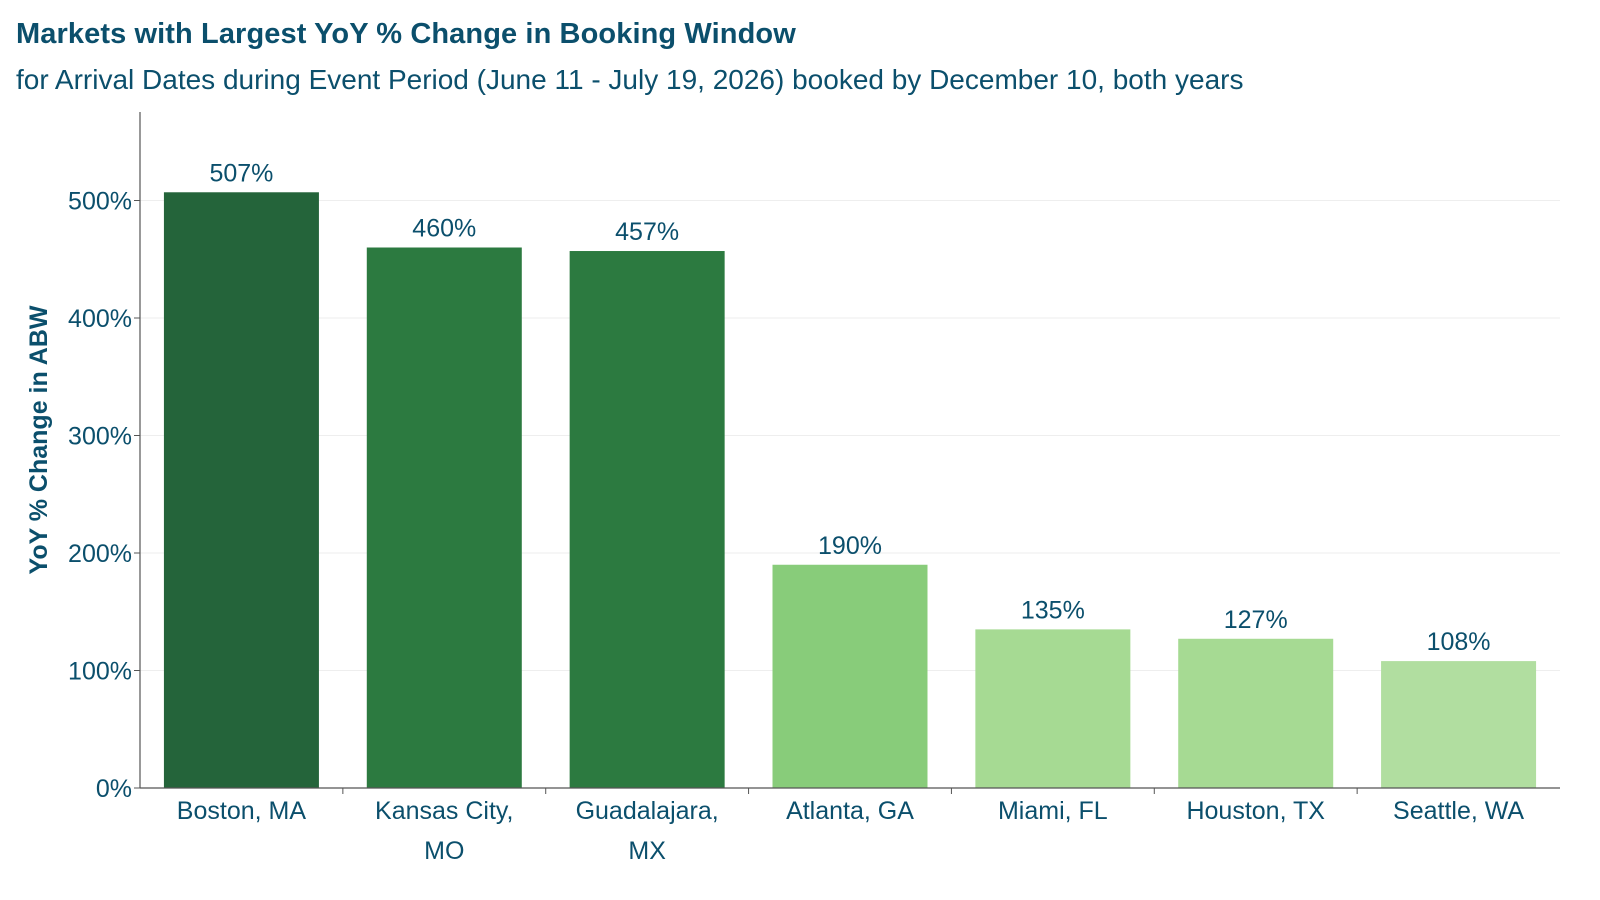 The width and height of the screenshot is (1600, 900). I want to click on bar-value-label: 135%, so click(1053, 610).